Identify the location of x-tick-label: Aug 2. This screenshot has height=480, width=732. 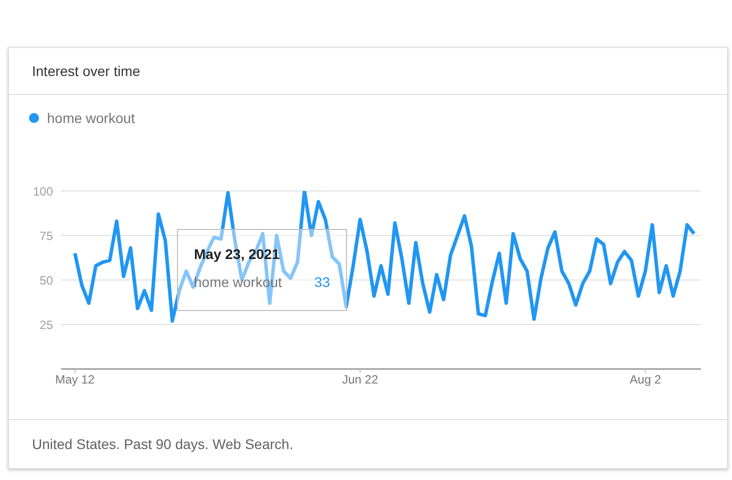
(646, 379).